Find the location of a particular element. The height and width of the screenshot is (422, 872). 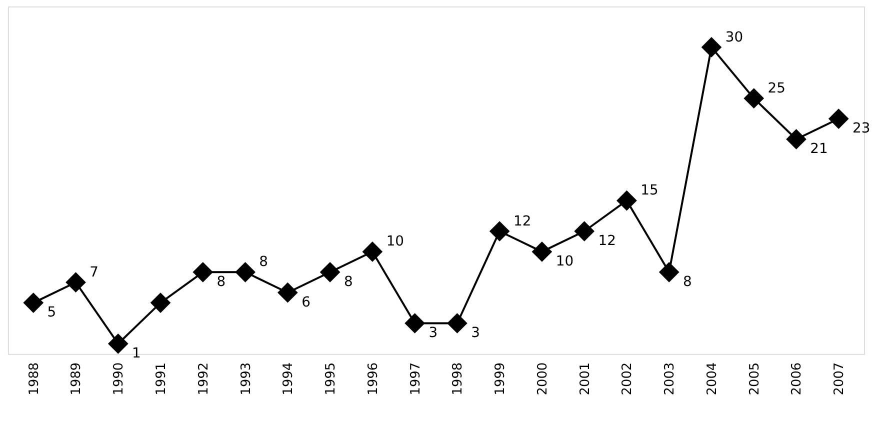

x-tick-label: 1990 is located at coordinates (119, 379).